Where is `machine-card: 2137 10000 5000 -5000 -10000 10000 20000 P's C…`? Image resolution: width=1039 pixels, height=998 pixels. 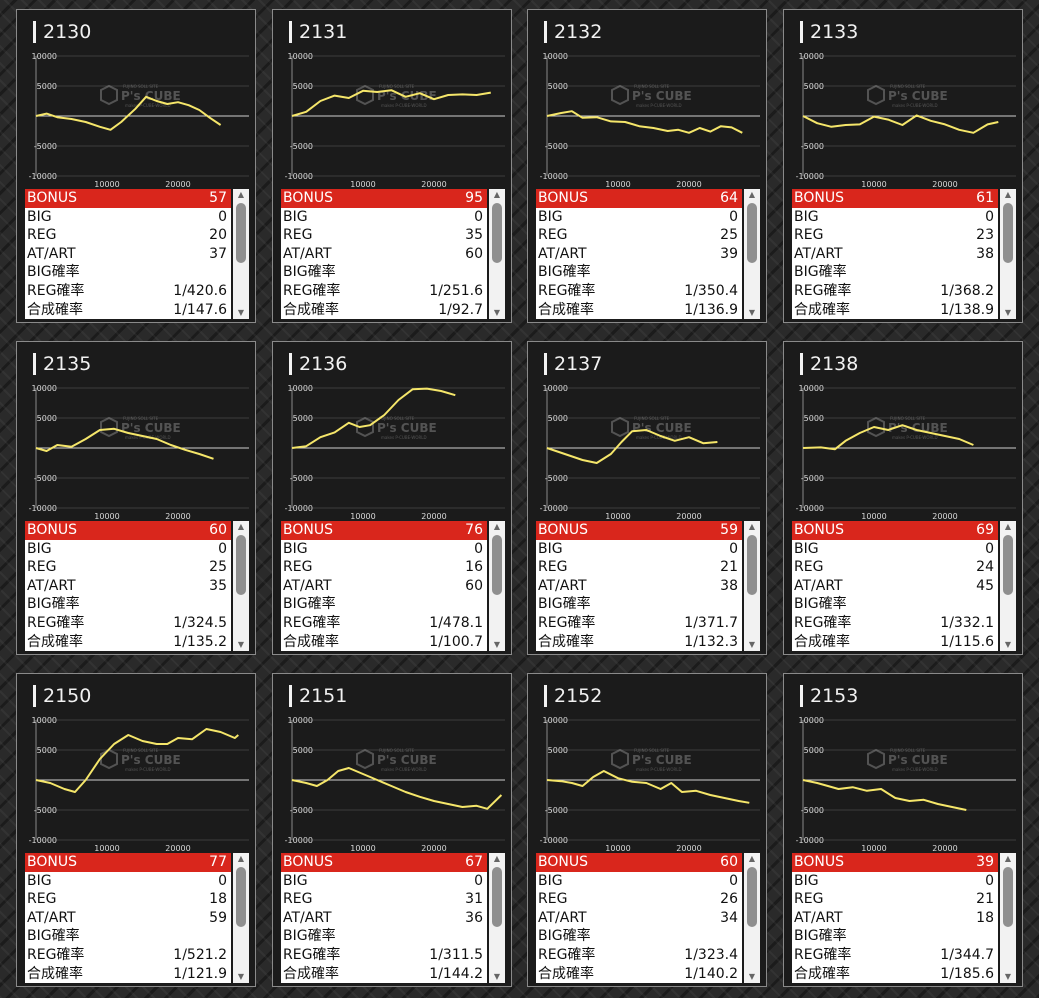 machine-card: 2137 10000 5000 -5000 -10000 10000 20000 P's C… is located at coordinates (647, 498).